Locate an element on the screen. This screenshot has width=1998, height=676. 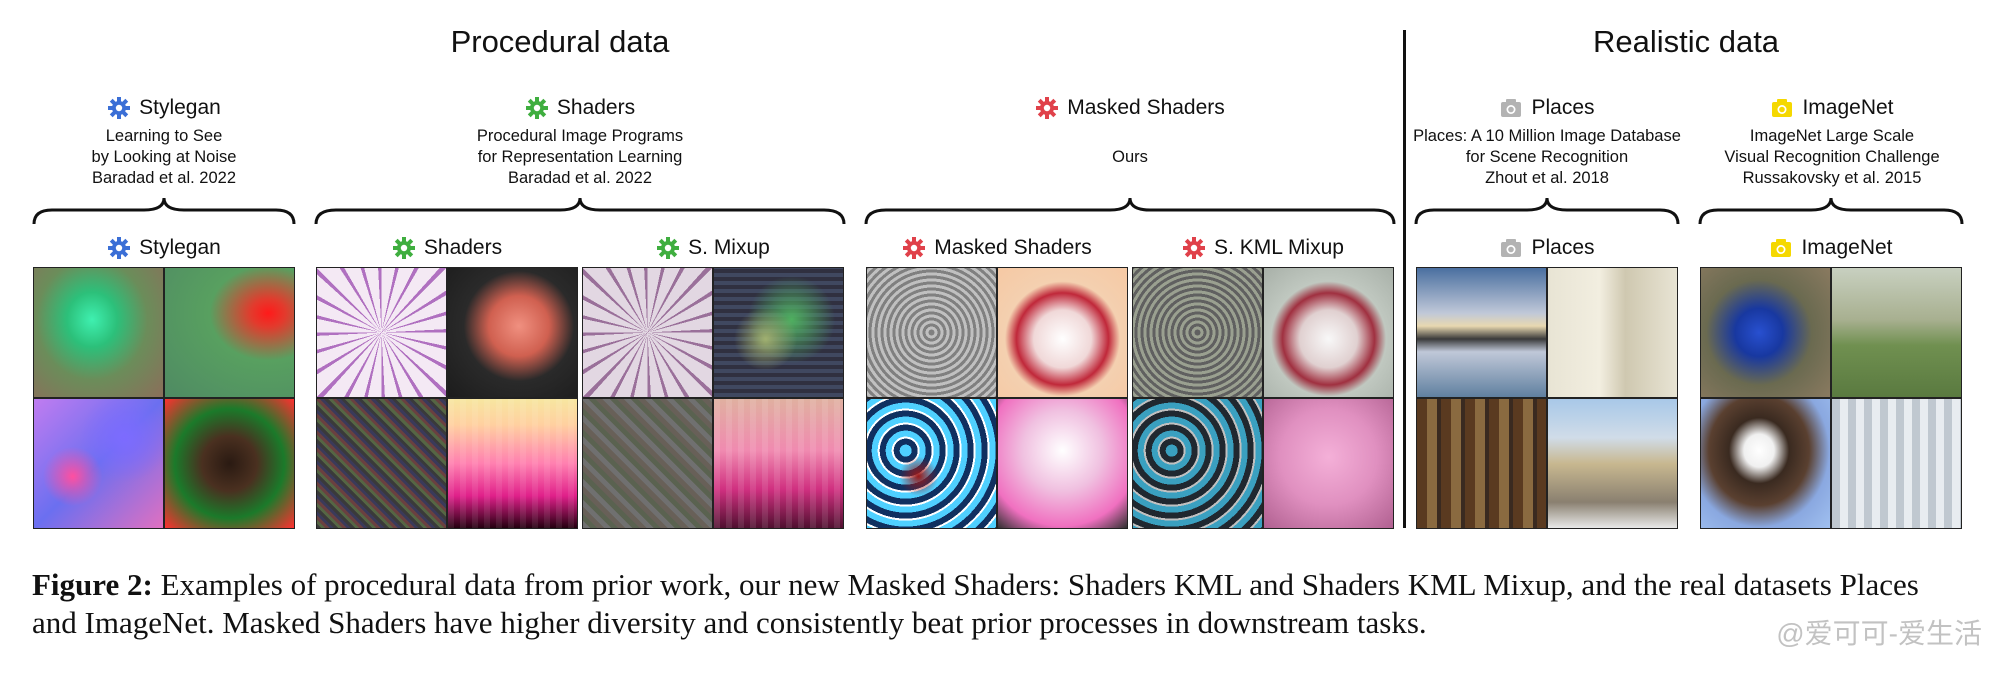
panel-s-mixup is located at coordinates (713, 398).